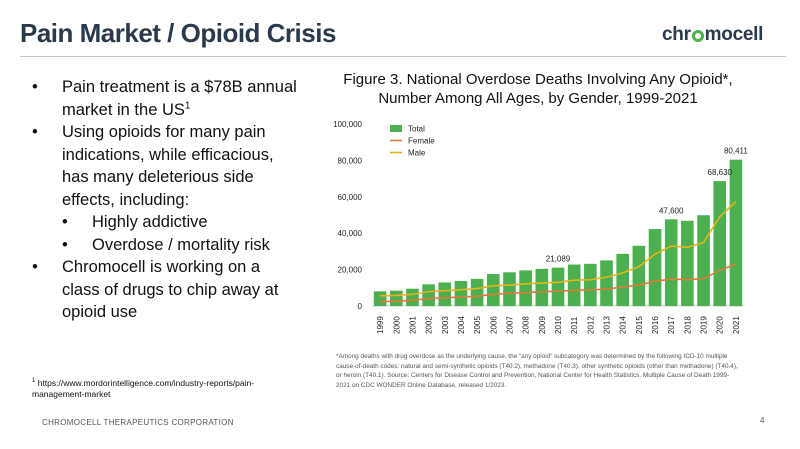 The width and height of the screenshot is (800, 449). Describe the element at coordinates (417, 153) in the screenshot. I see `legend-entry: Male` at that location.